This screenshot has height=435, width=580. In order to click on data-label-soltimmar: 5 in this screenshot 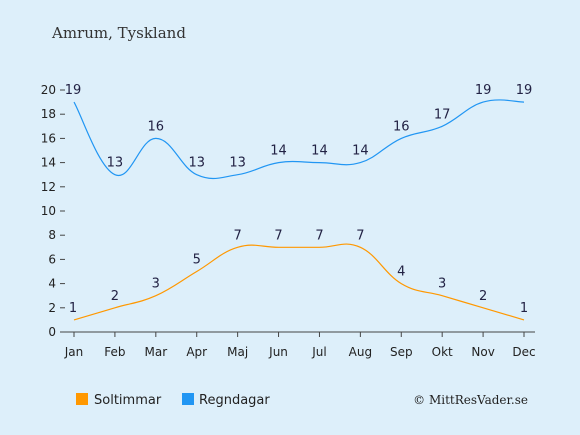, I will do `click(197, 260)`.